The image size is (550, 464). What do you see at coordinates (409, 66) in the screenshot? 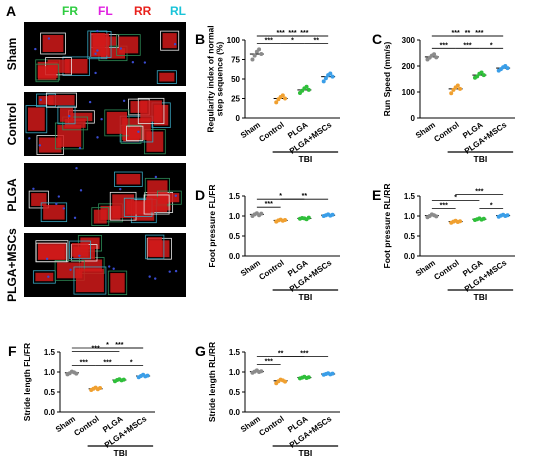
I see `y-tick-label: 200` at bounding box center [409, 66].